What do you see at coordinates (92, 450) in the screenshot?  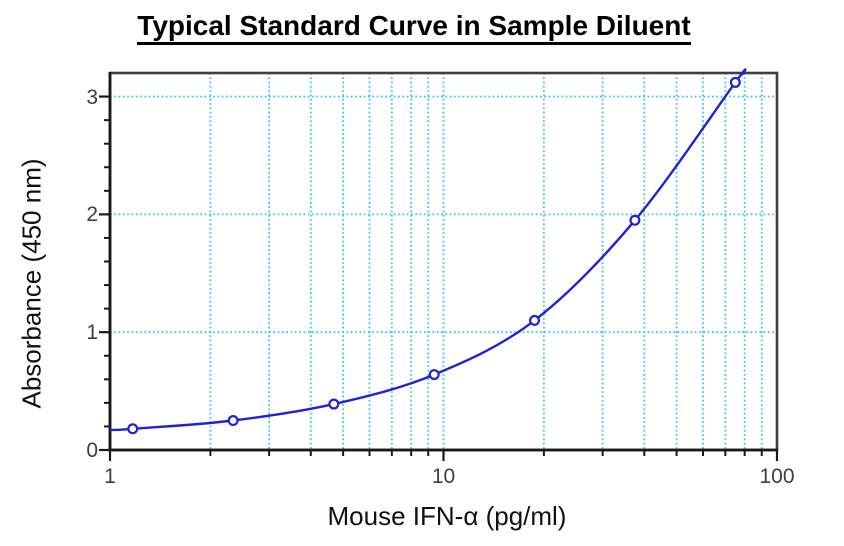 I see `y-tick-label: 0` at bounding box center [92, 450].